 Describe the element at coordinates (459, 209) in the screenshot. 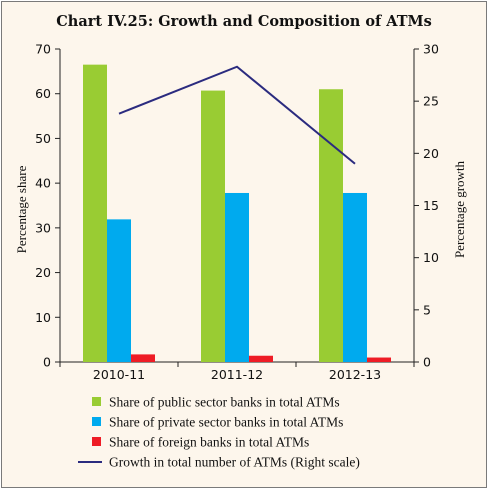

I see `y2-axis-title: Percentage growth` at that location.